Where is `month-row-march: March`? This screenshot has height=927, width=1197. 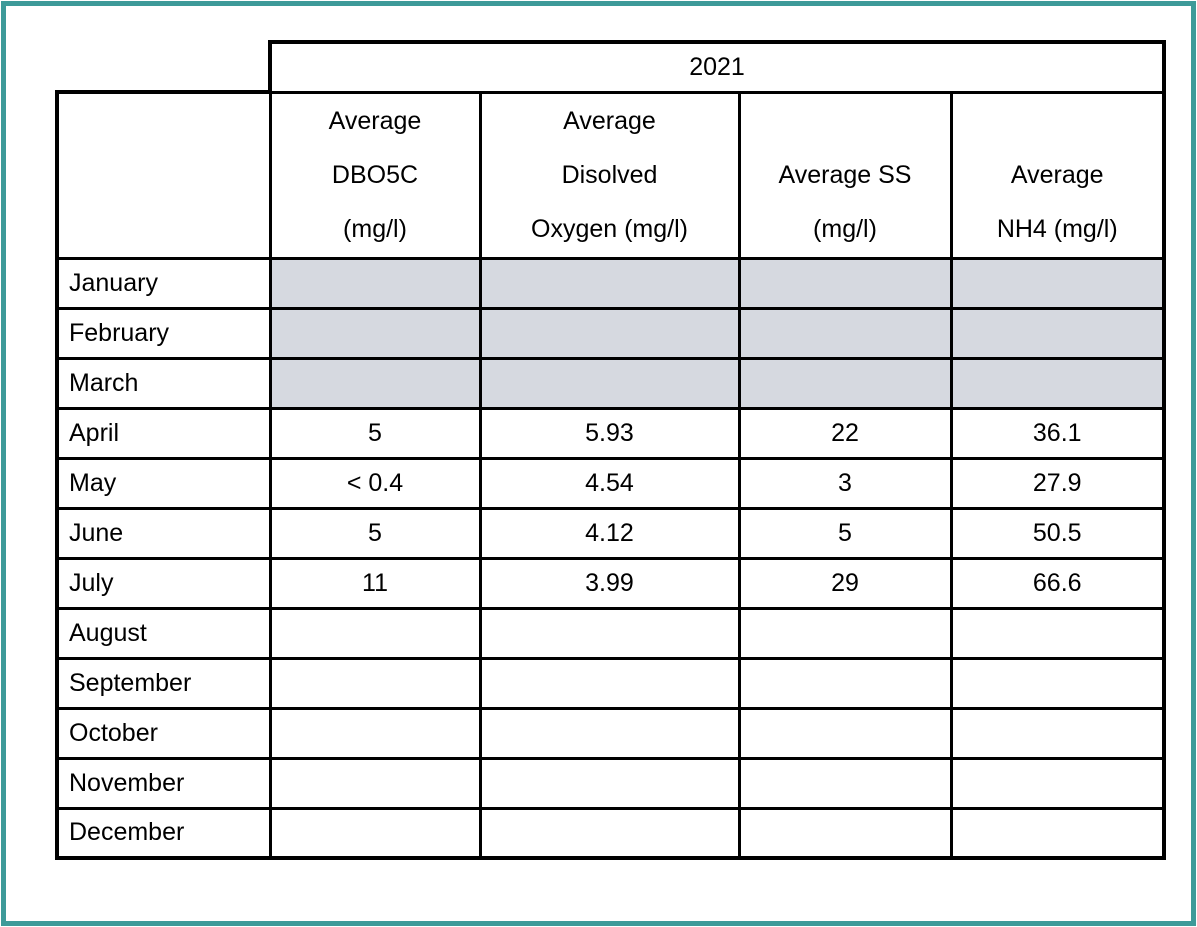
month-row-march: March is located at coordinates (610, 383).